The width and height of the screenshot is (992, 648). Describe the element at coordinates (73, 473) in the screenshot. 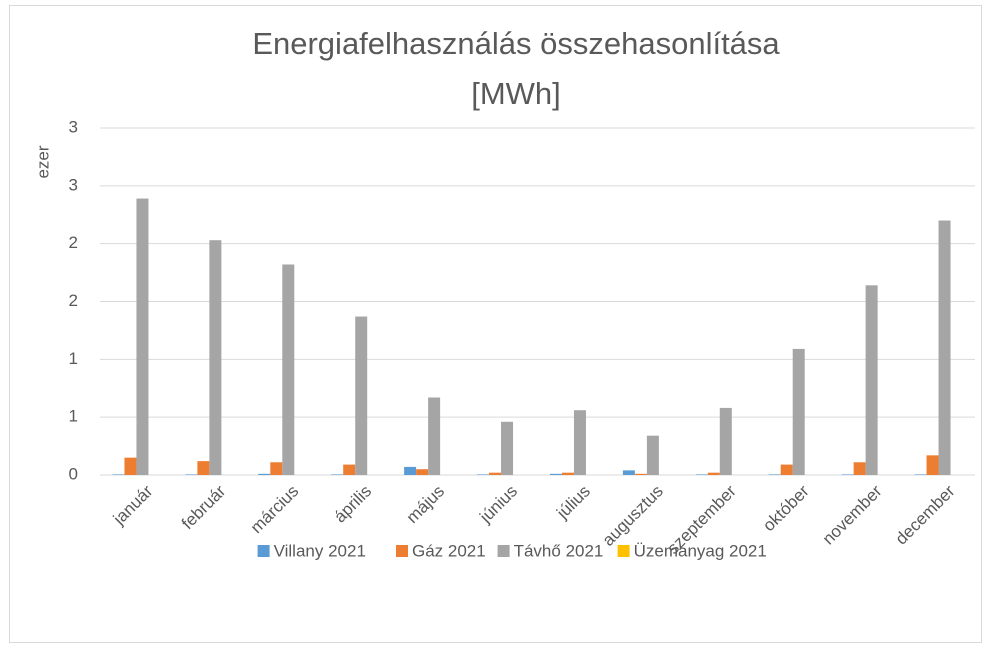

I see `y-tick-label: 0` at that location.